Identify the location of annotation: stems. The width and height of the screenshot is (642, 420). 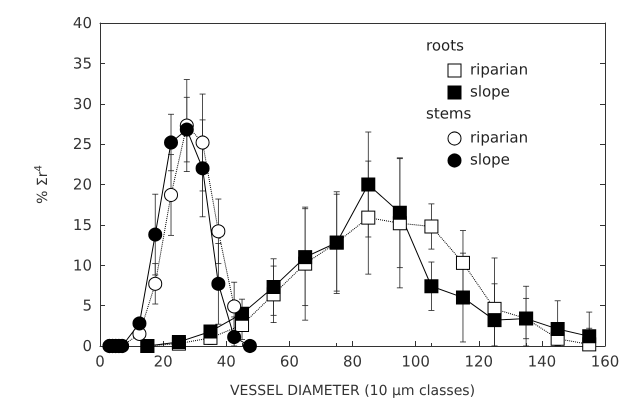
(449, 113).